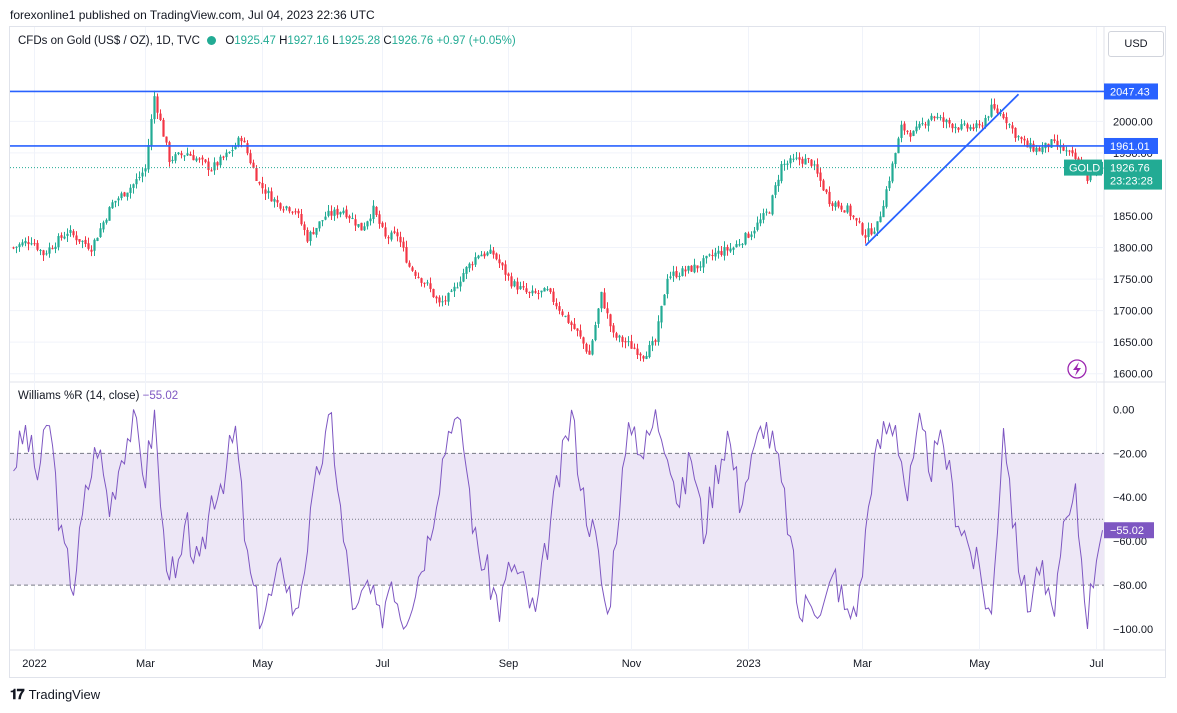 This screenshot has height=713, width=1177. I want to click on indicator-legend: Williams %R (14, close) −55.02, so click(98, 396).